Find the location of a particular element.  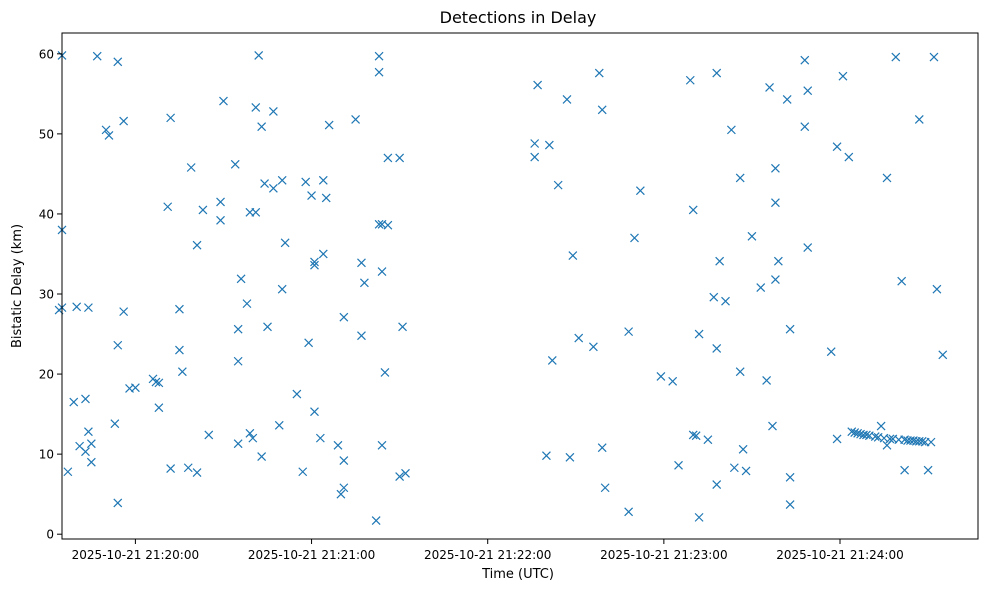

y-tick-label: 30 is located at coordinates (46, 295).